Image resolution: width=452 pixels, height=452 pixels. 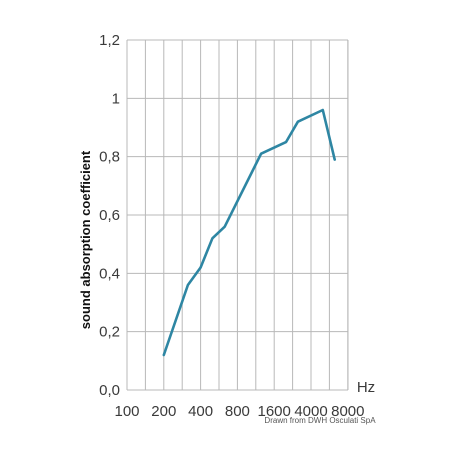 I want to click on y-tick-label: 0,6, so click(x=109, y=215).